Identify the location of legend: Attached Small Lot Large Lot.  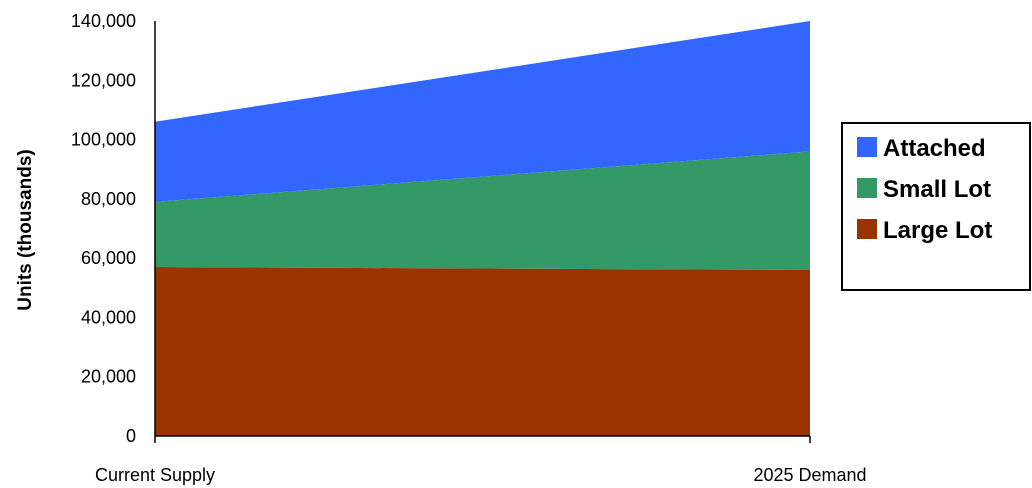
(936, 206).